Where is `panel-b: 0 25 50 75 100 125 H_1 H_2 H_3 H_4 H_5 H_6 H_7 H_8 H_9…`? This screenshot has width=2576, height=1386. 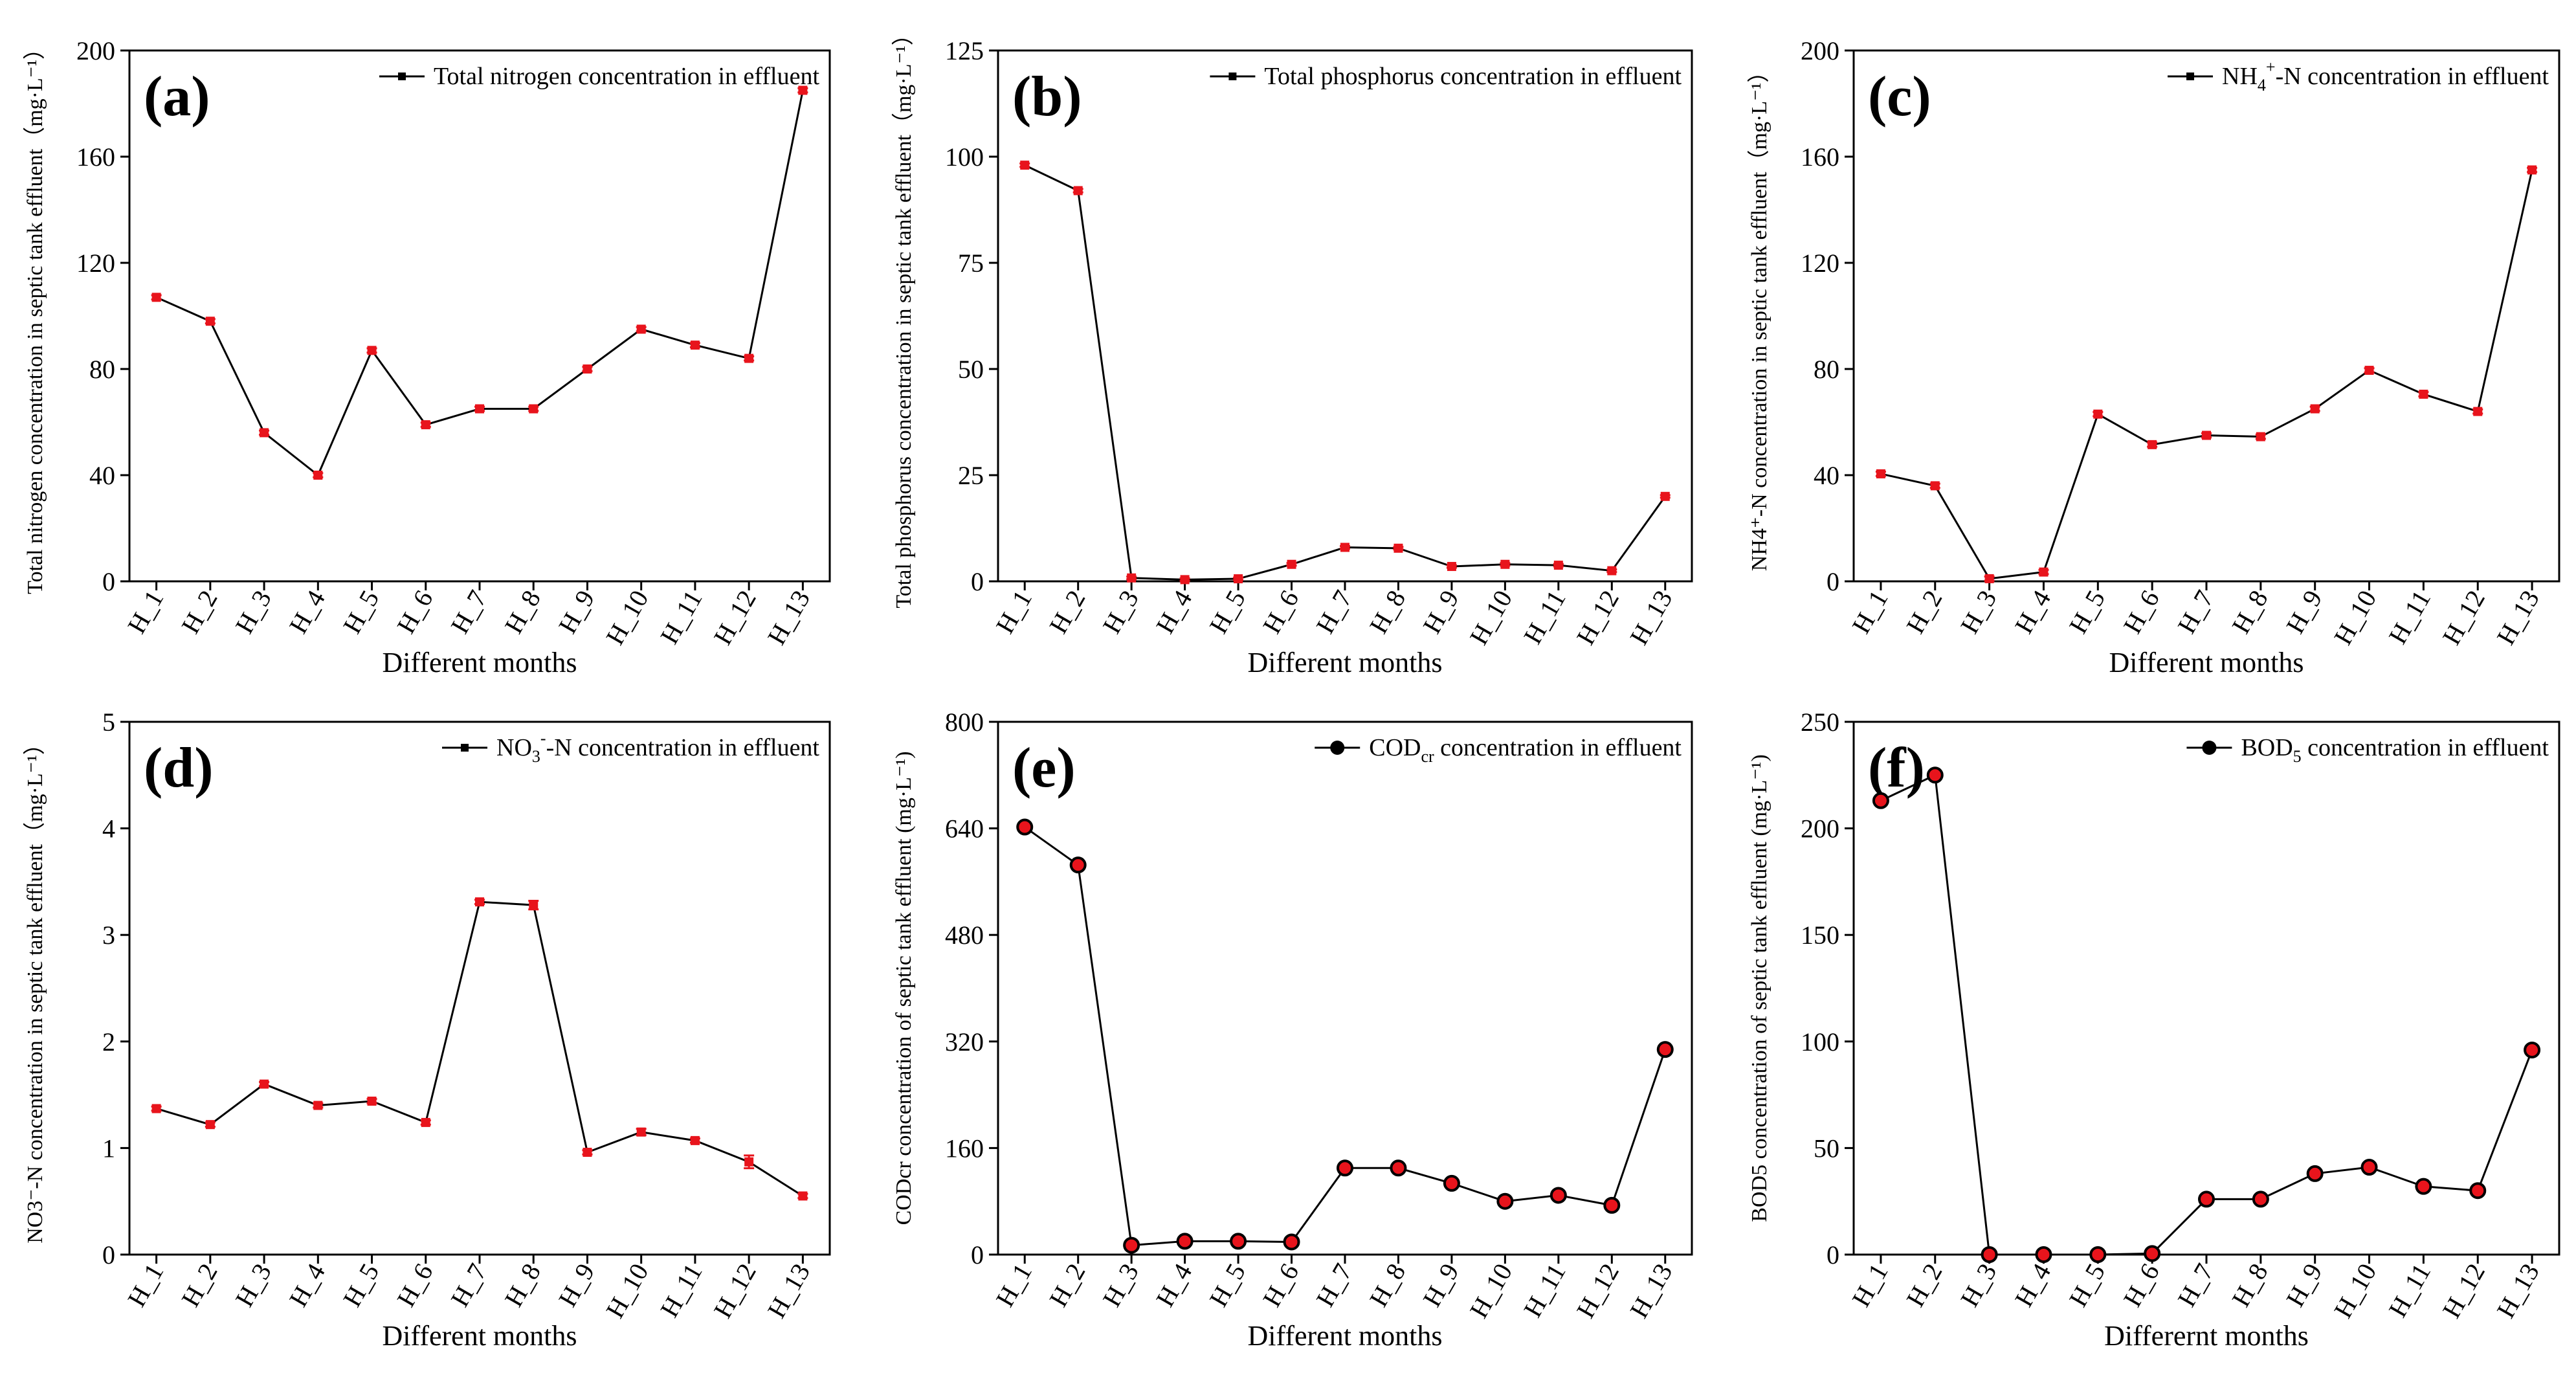 panel-b: 0 25 50 75 100 125 H_1 H_2 H_3 H_4 H_5 H_6 H_7 H_8 H_9… is located at coordinates (1292, 350).